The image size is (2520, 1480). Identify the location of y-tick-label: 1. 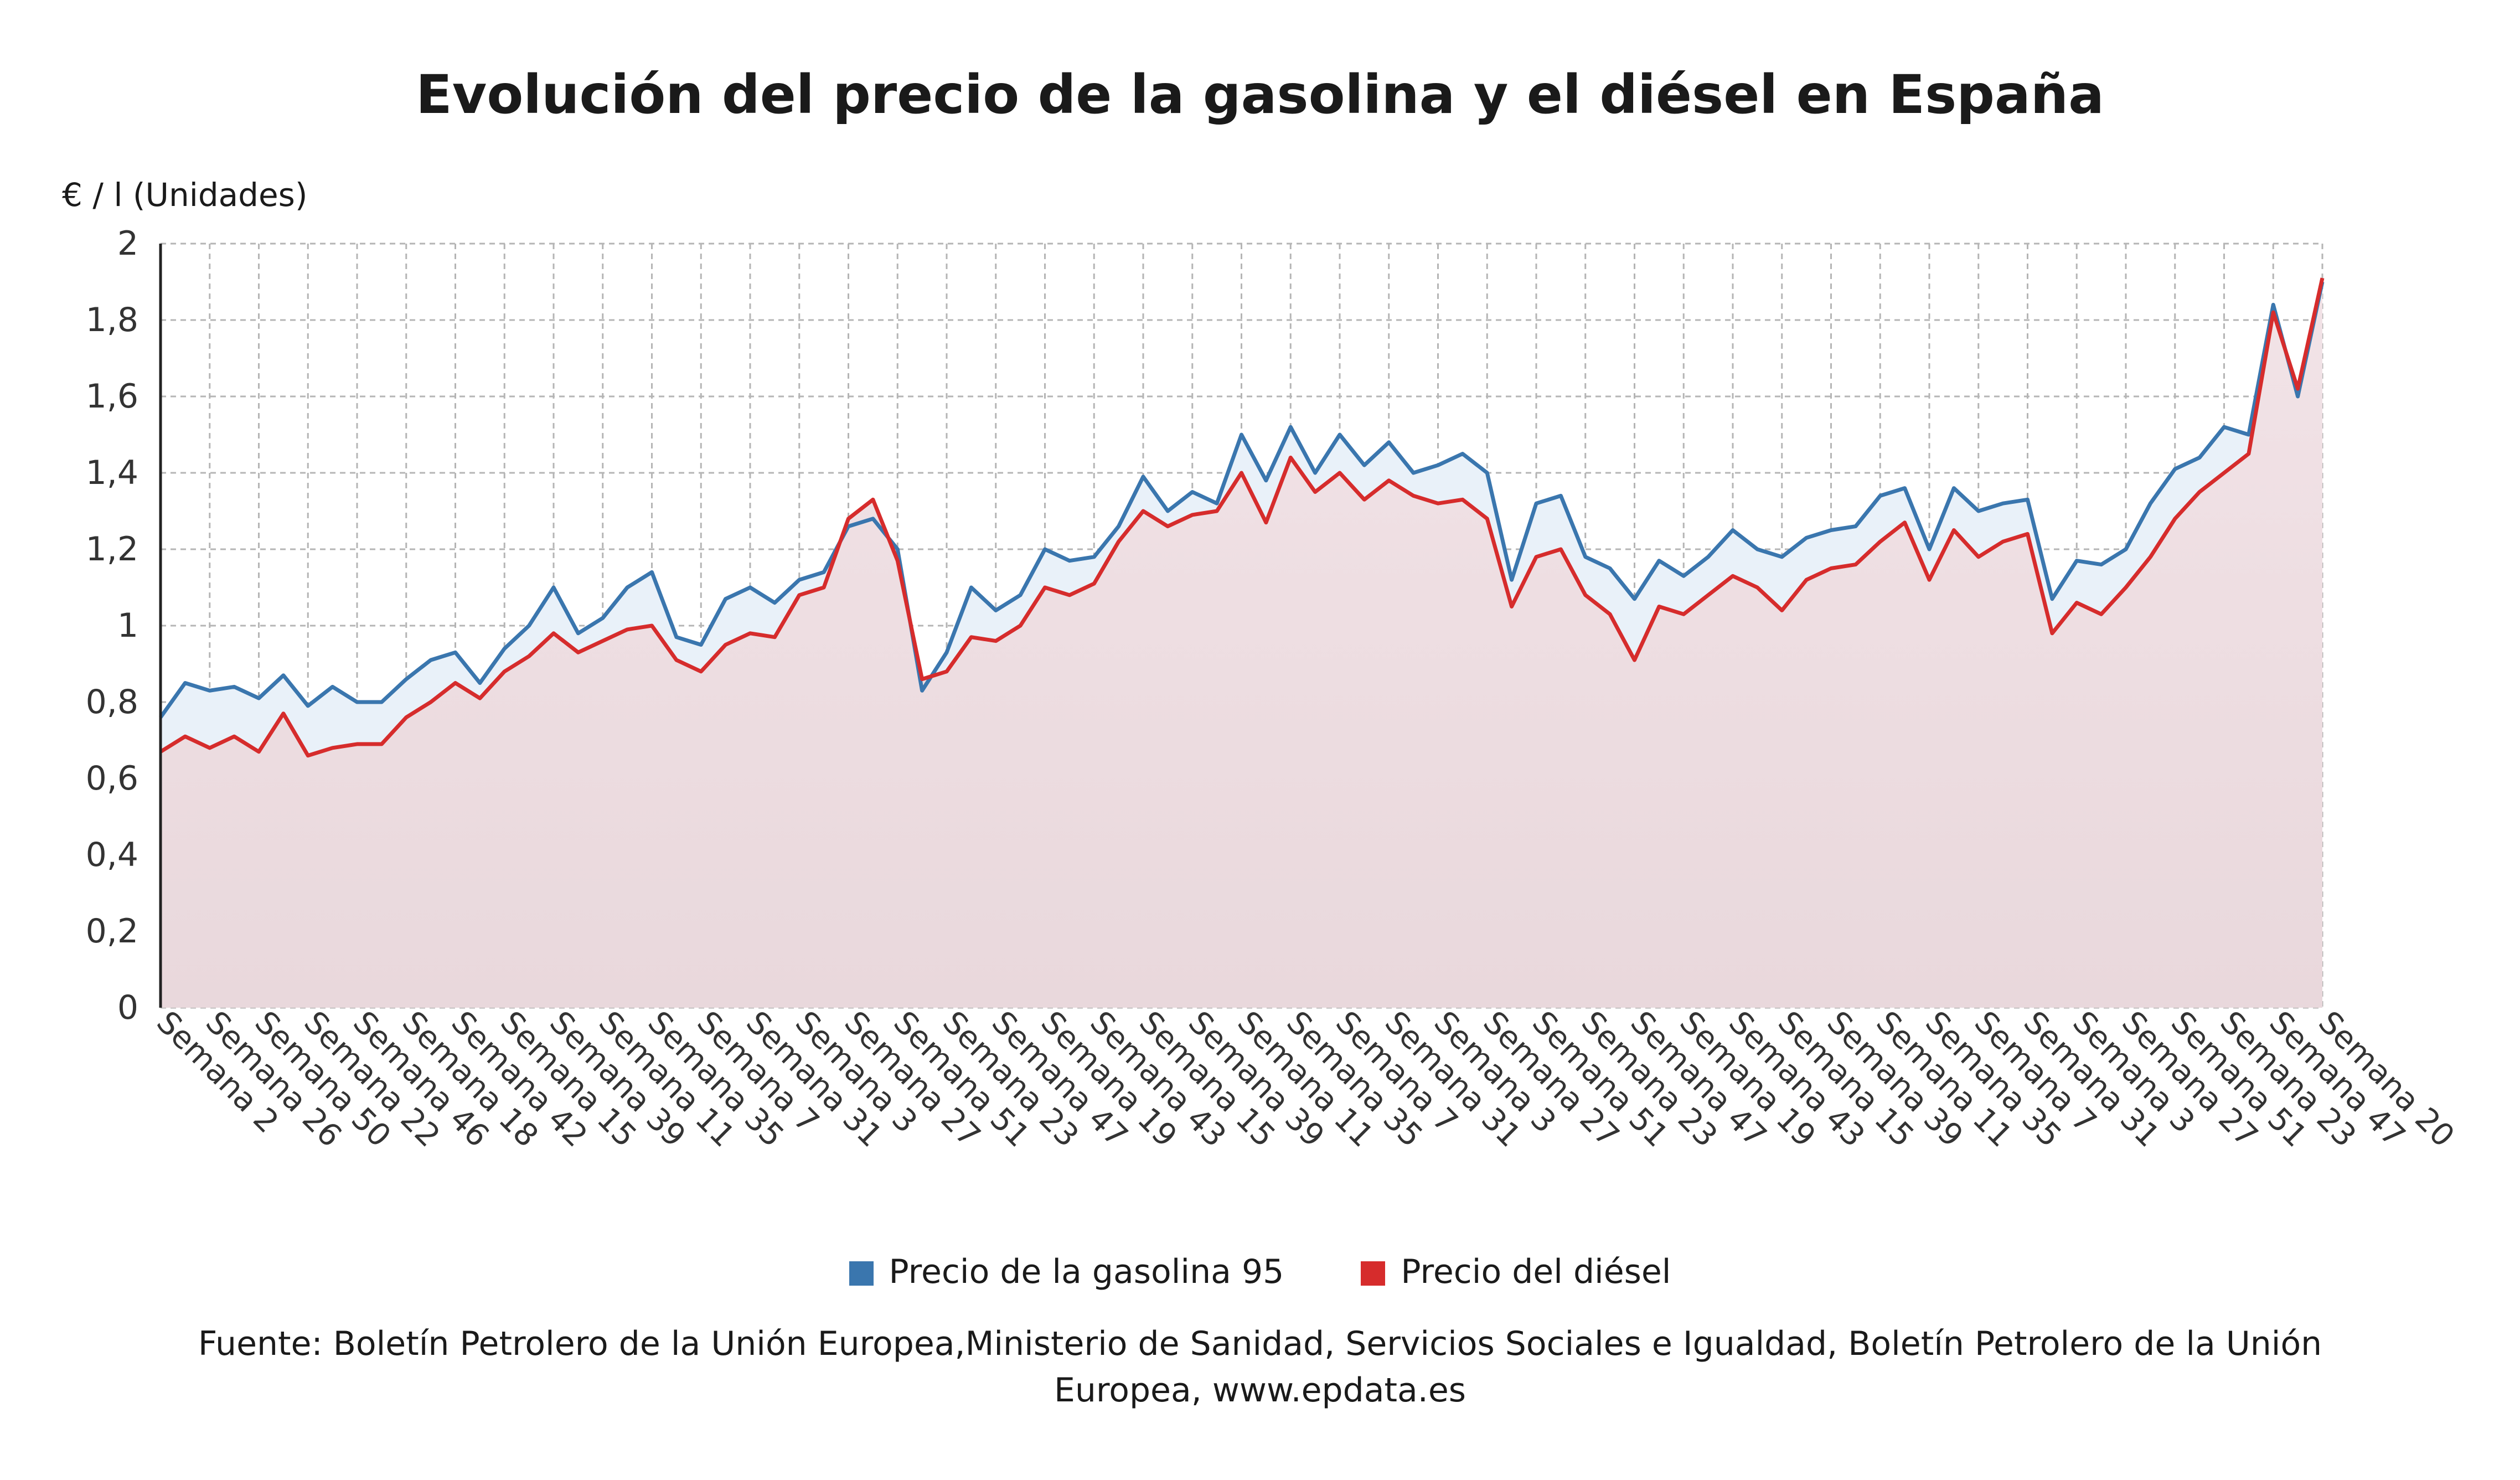
(128, 625).